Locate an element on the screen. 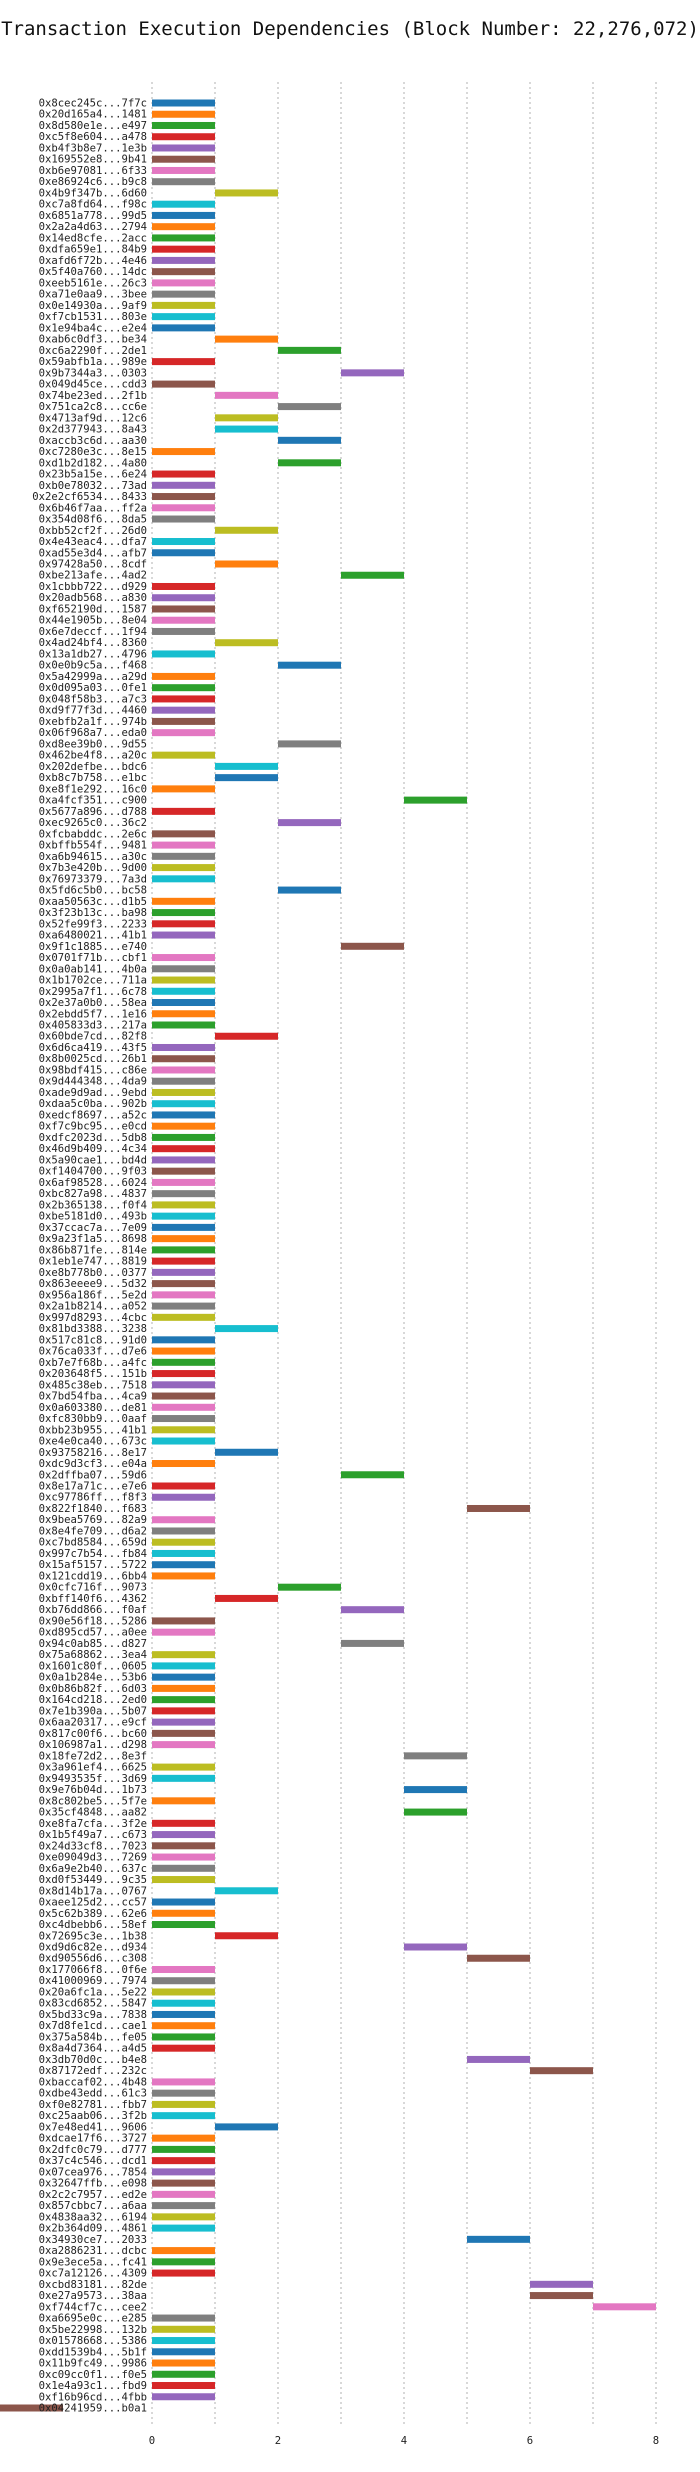  y-tick-label: 0x76ca033f...d7e6 is located at coordinates (93, 1352).